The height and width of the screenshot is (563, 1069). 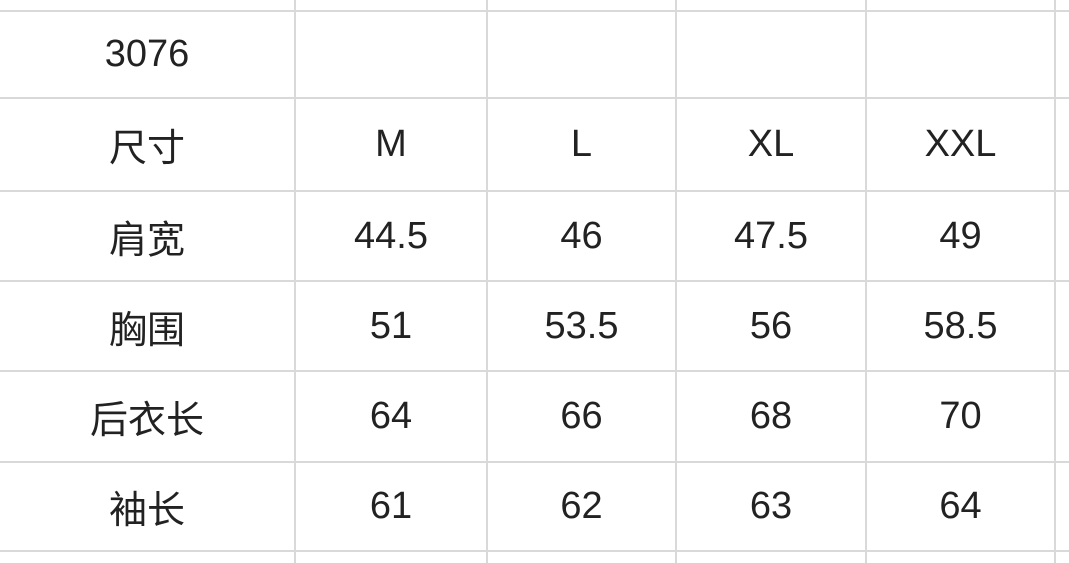 What do you see at coordinates (581, 144) in the screenshot?
I see `size-header-cell-l: L` at bounding box center [581, 144].